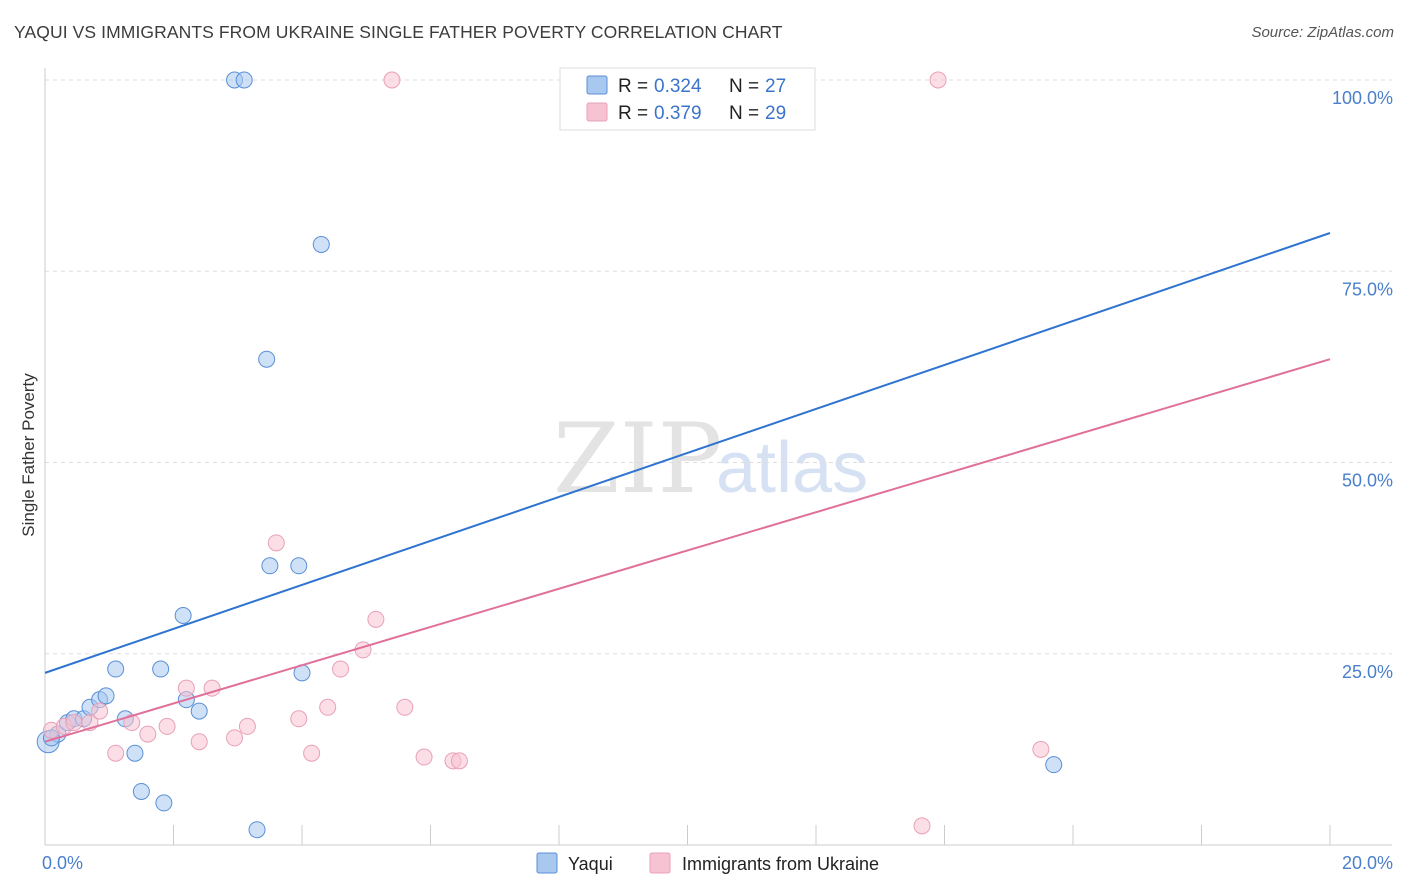 The height and width of the screenshot is (892, 1406). I want to click on legend-n-value-yaqui: 27, so click(775, 86).